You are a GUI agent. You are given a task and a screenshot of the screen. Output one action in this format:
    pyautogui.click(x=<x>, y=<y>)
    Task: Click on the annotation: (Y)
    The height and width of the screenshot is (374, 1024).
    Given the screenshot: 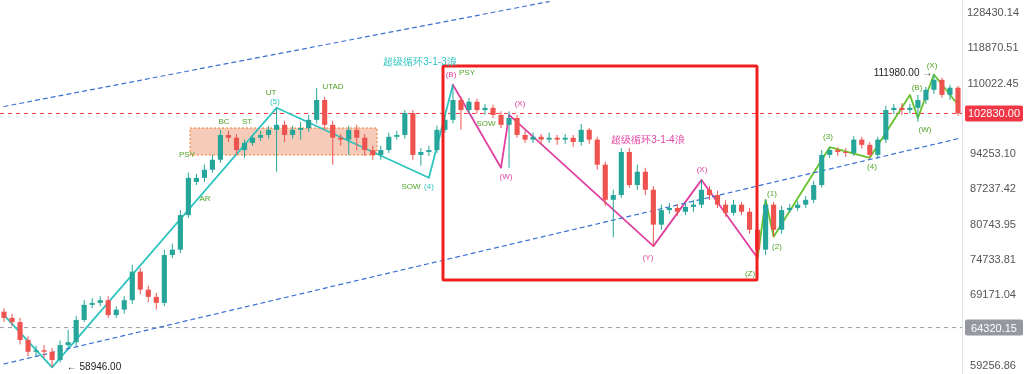 What is the action you would take?
    pyautogui.click(x=648, y=257)
    